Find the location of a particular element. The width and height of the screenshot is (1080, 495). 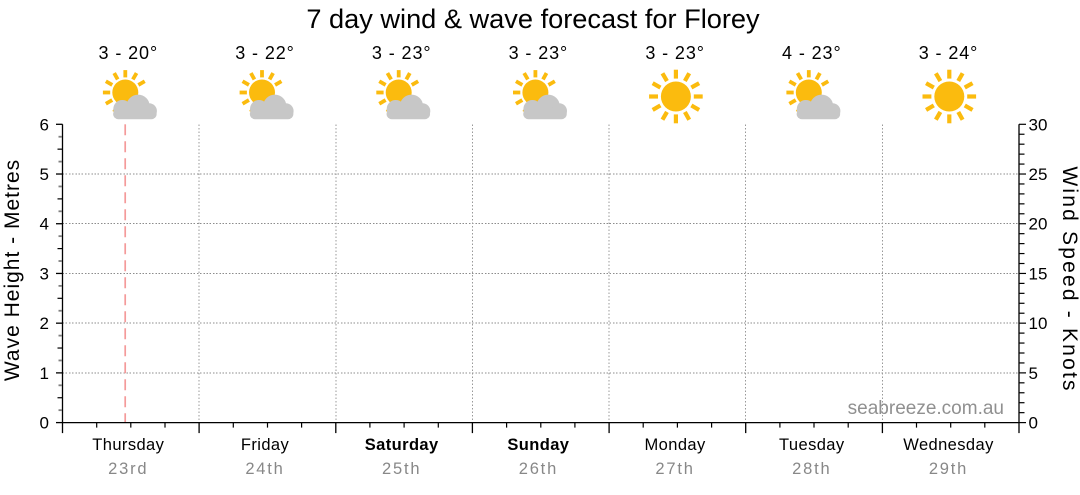

svg-text: 2 is located at coordinates (44, 323).